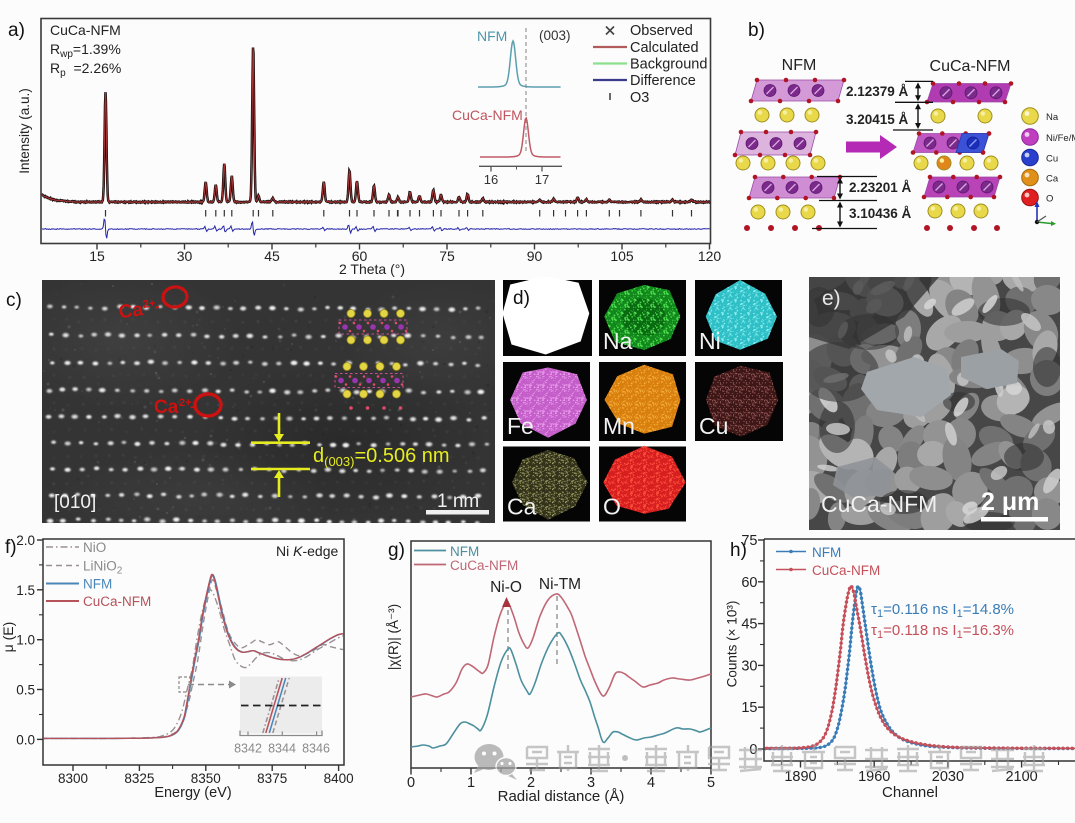 The height and width of the screenshot is (823, 1075). Describe the element at coordinates (756, 30) in the screenshot. I see `svg-text: b)` at that location.